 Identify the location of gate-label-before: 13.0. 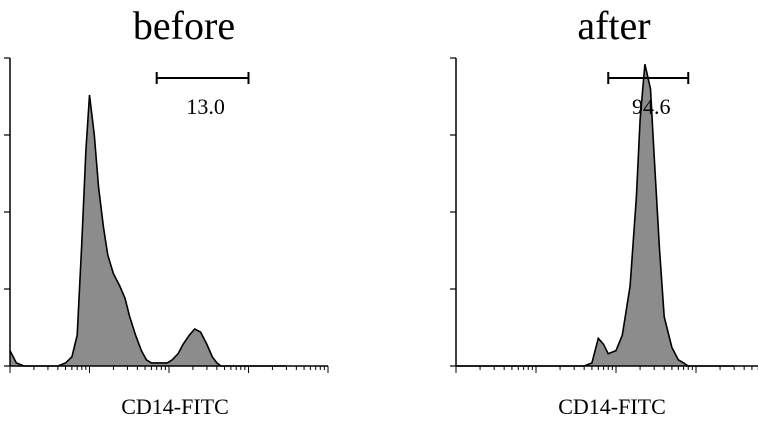
(205, 106).